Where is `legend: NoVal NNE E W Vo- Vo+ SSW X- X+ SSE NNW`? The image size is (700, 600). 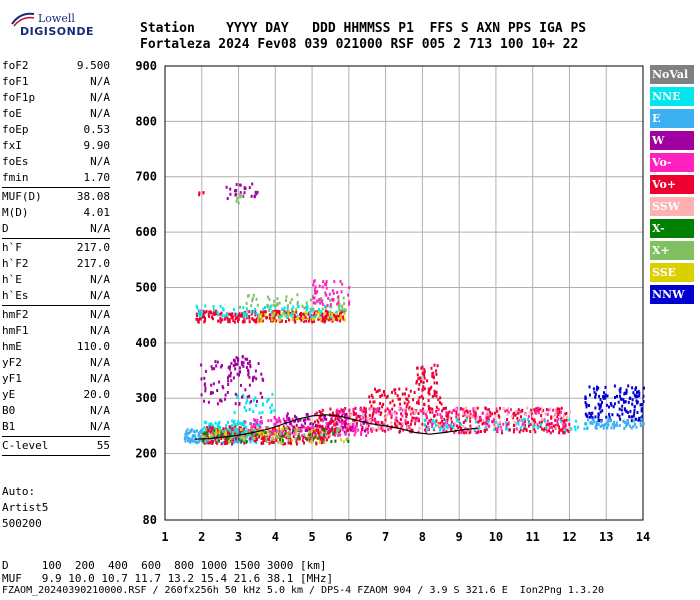 legend: NoVal NNE E W Vo- Vo+ SSW X- X+ SSE NNW is located at coordinates (672, 186).